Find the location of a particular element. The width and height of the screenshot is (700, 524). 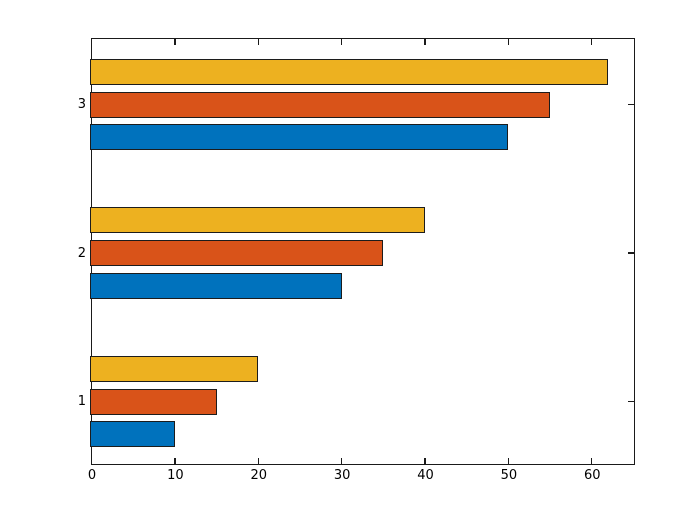

x-tick-label: 20 is located at coordinates (259, 475).